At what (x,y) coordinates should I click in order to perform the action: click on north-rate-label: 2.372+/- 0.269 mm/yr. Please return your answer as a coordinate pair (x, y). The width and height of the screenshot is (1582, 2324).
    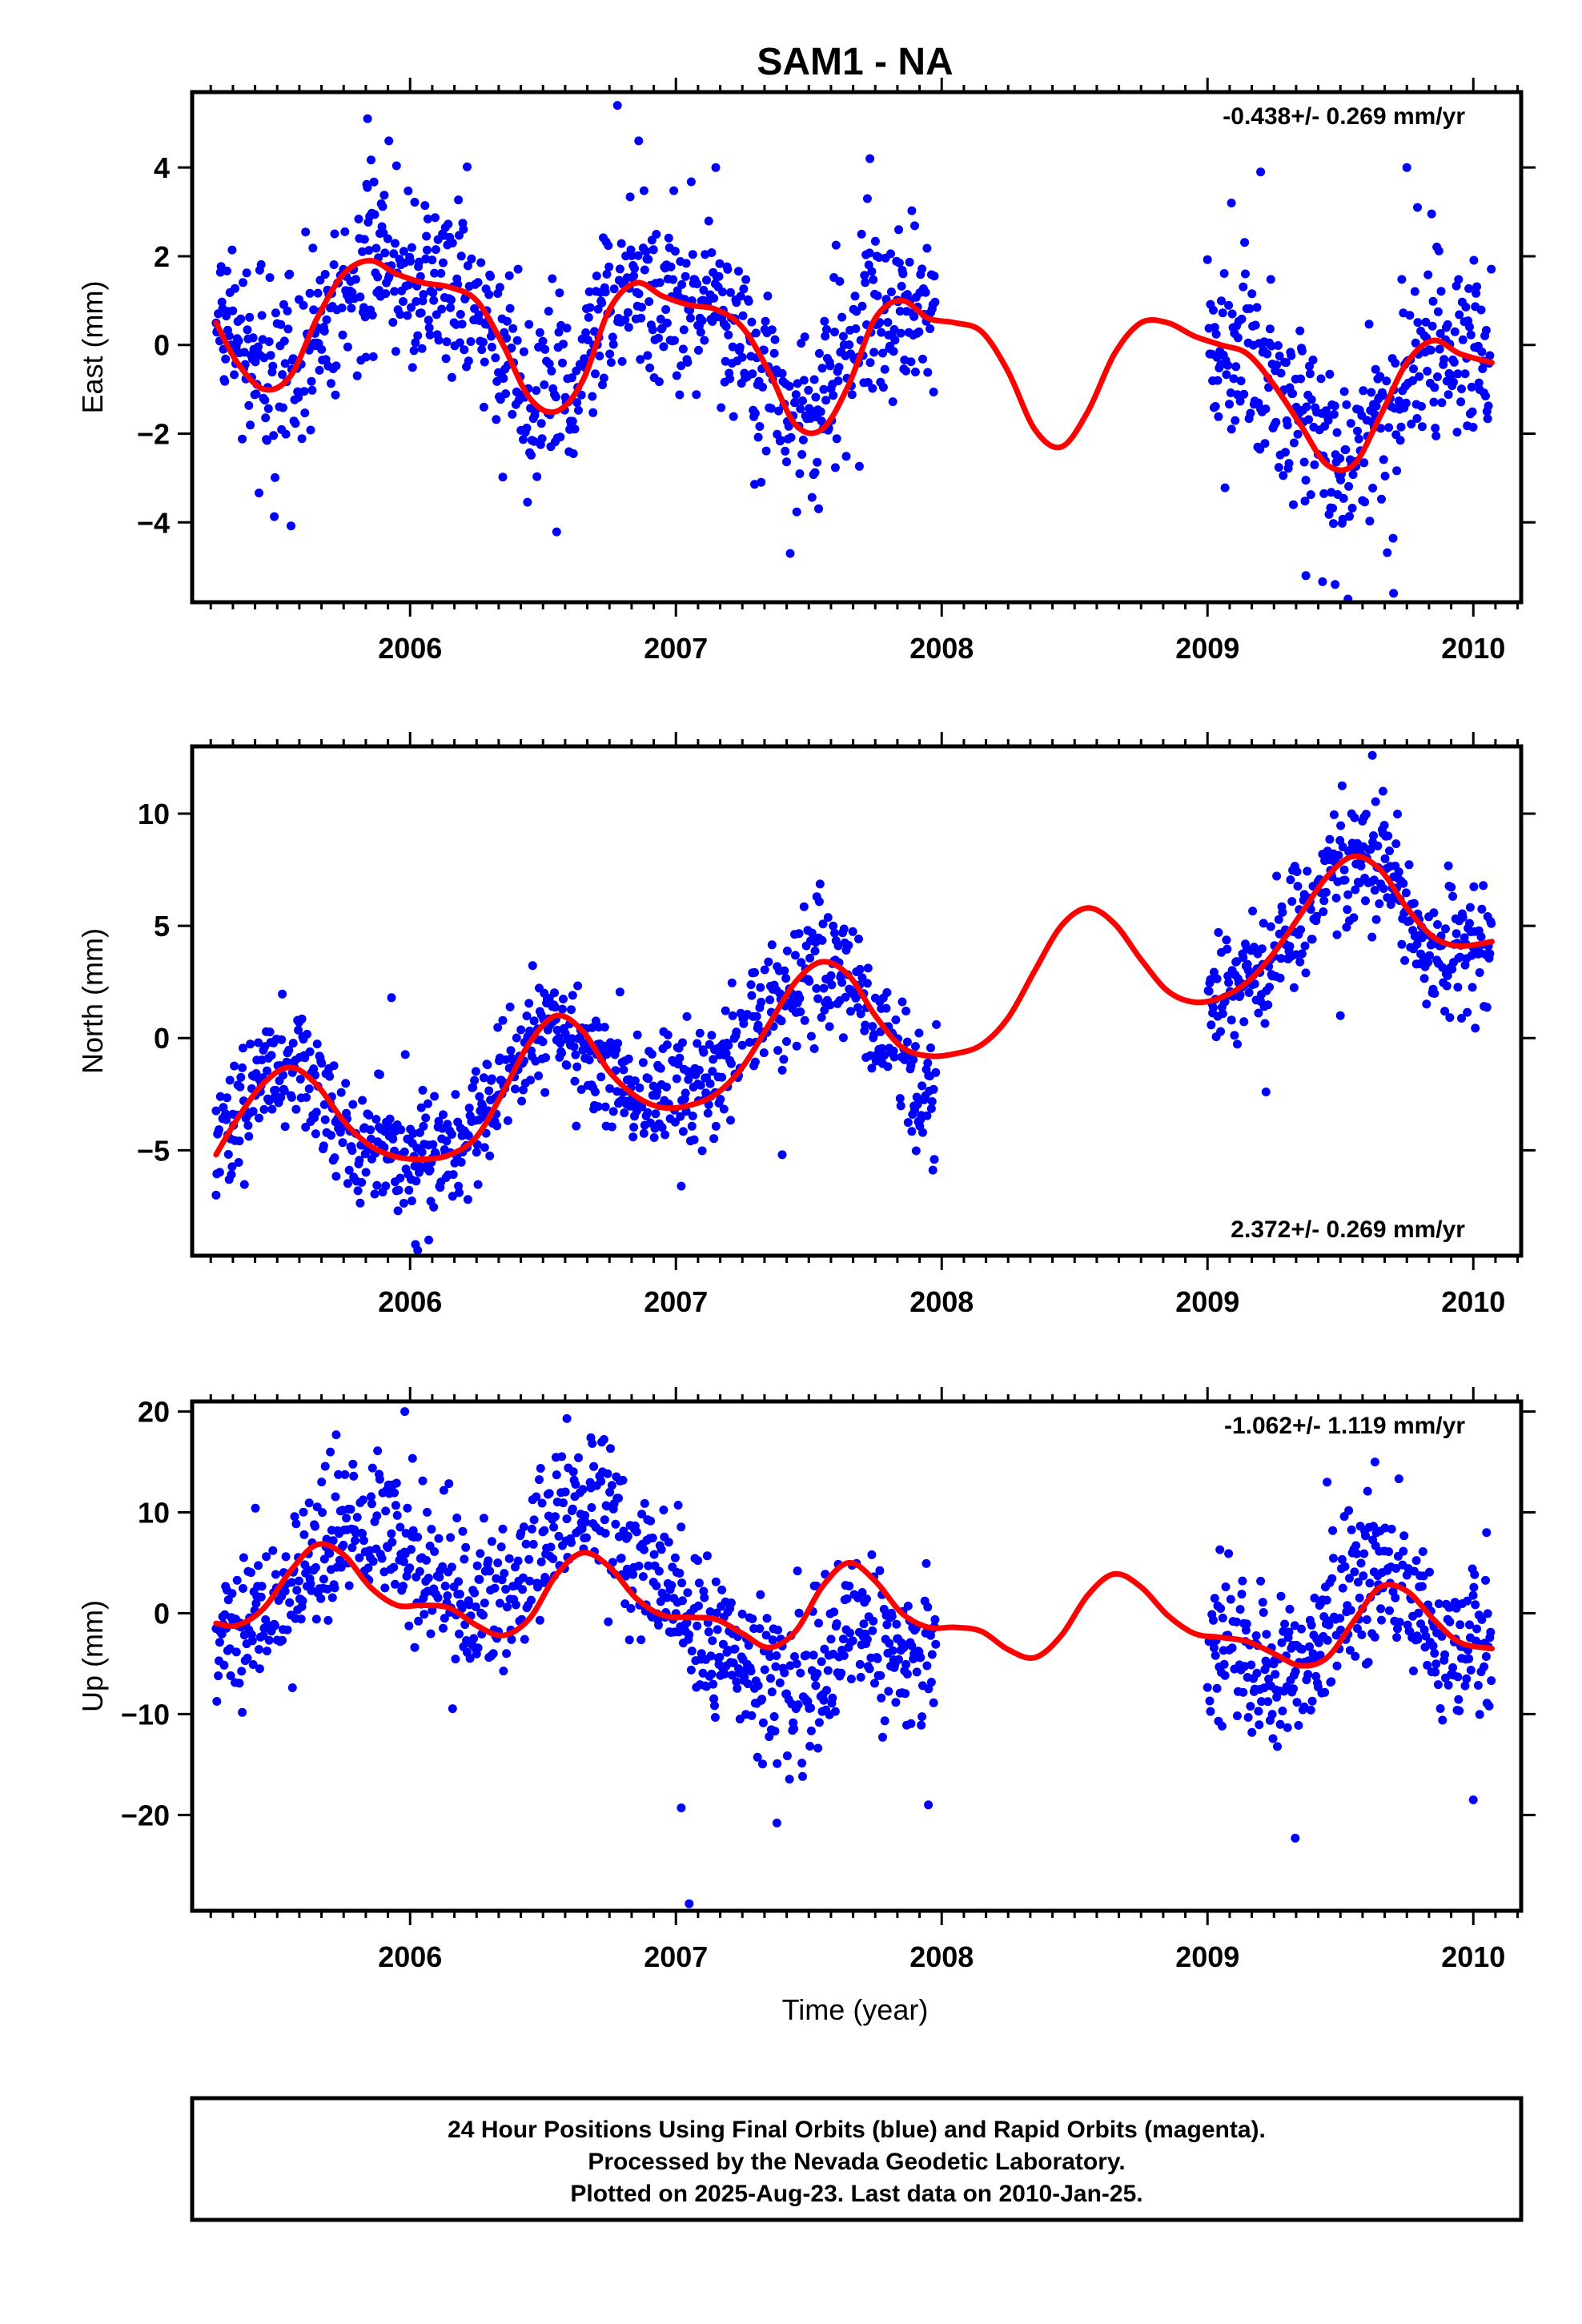
    Looking at the image, I should click on (1348, 1229).